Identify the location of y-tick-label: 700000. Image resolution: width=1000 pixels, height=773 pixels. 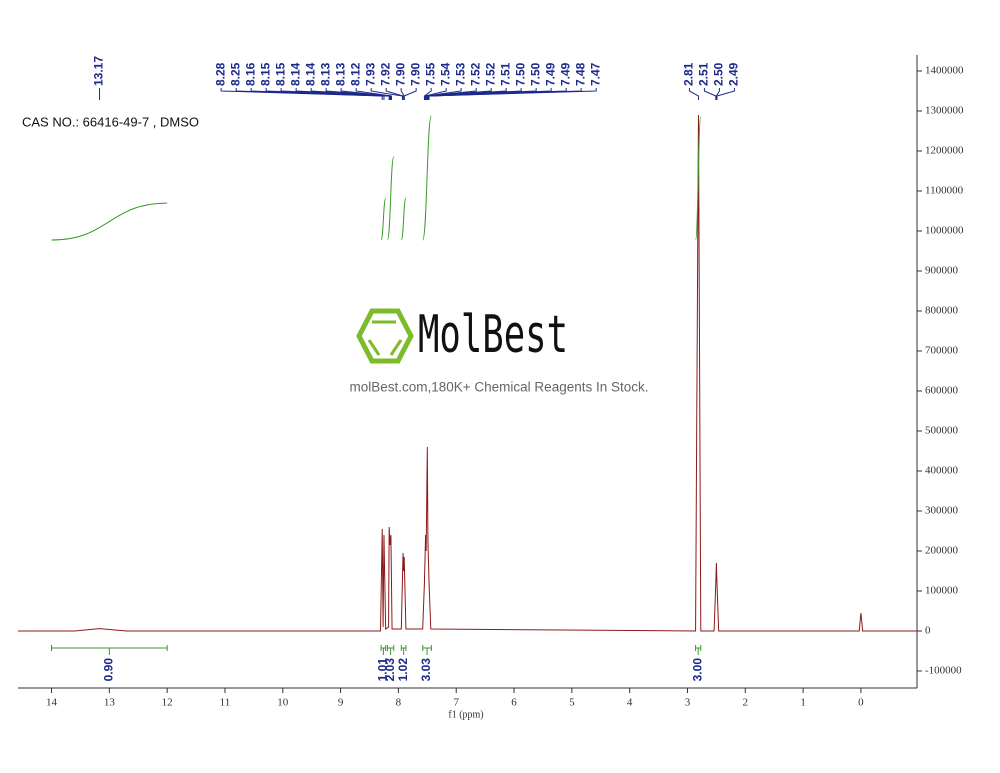
(942, 351).